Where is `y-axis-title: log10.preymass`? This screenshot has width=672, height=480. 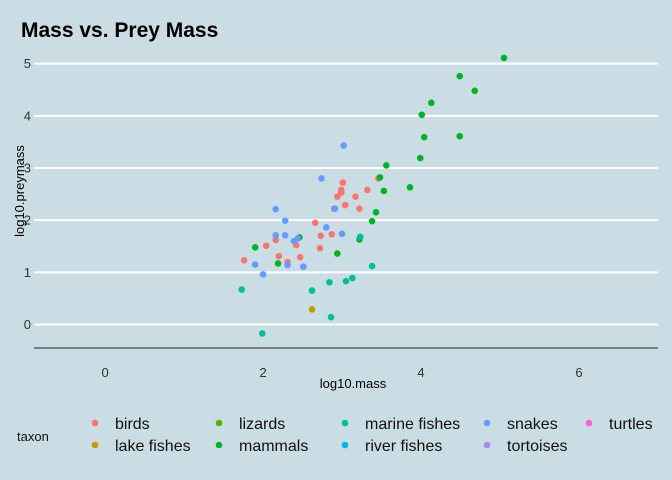
y-axis-title: log10.preymass is located at coordinates (19, 191).